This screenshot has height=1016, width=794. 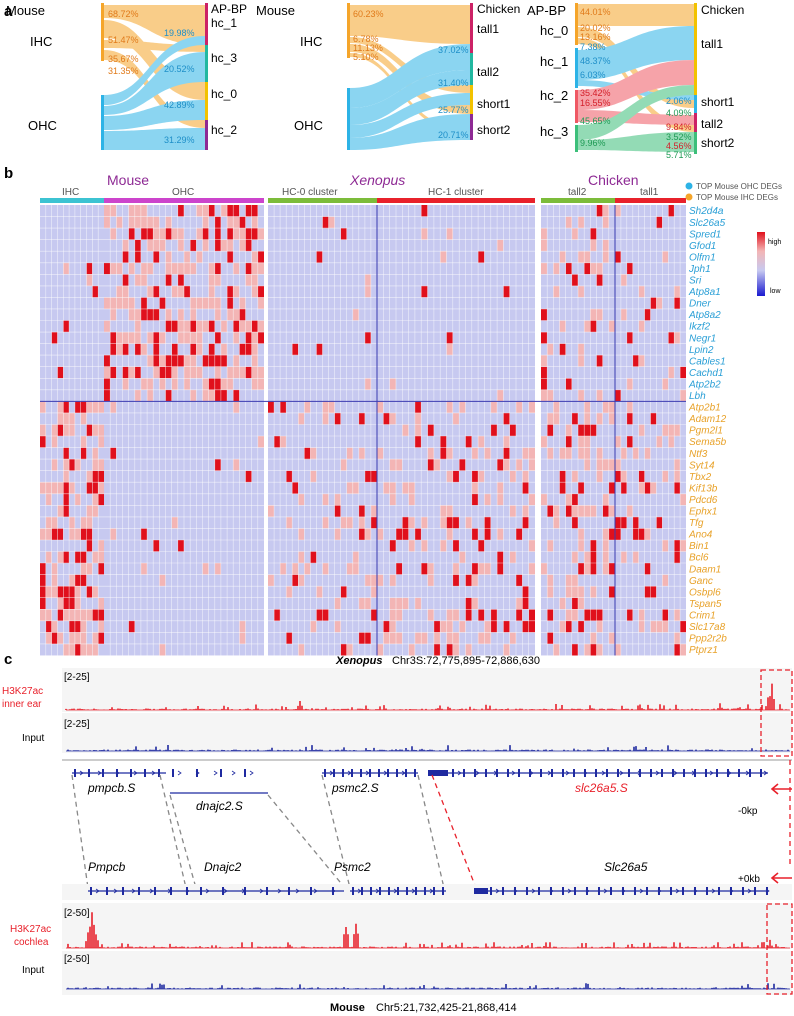 What do you see at coordinates (554, 61) in the screenshot?
I see `sankey-3-node-hc1: hc_1` at bounding box center [554, 61].